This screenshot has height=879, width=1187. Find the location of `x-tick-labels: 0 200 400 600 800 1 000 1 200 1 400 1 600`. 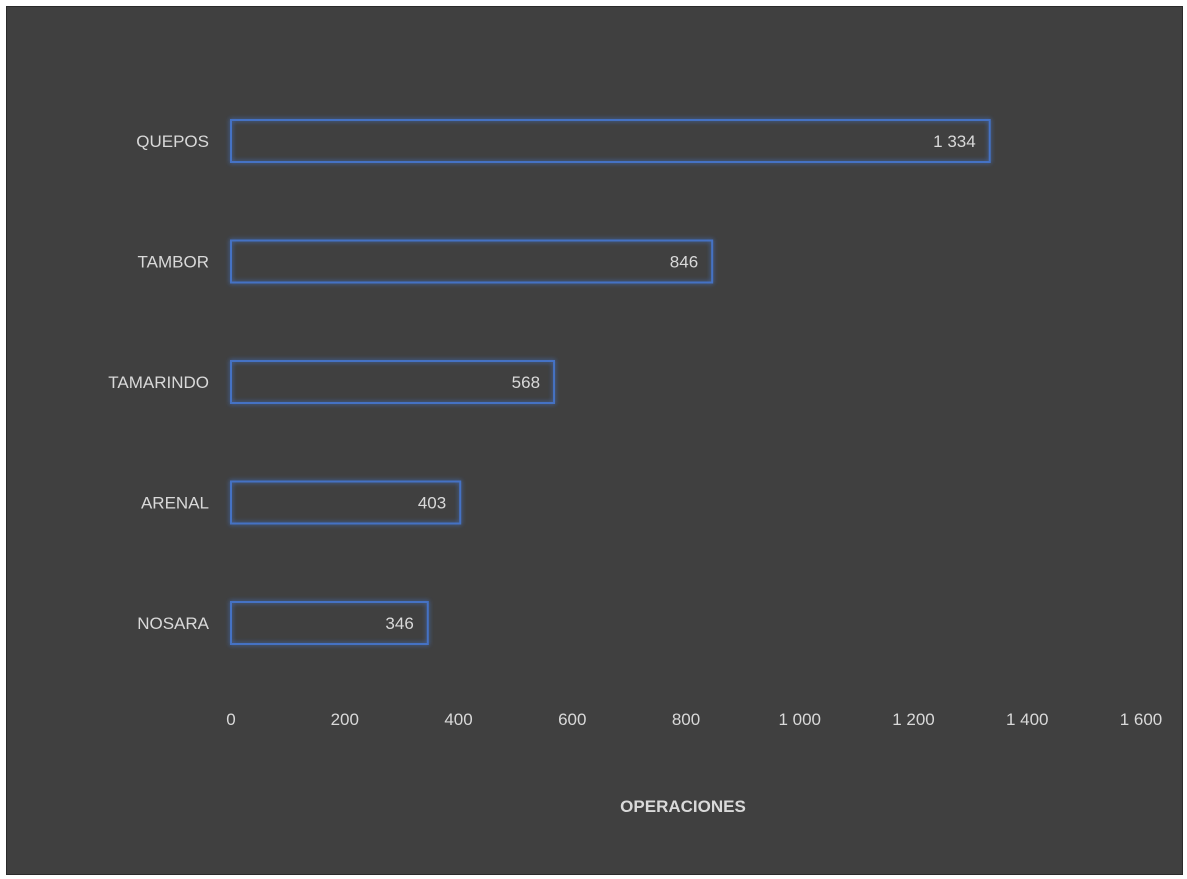

x-tick-labels: 0 200 400 600 800 1 000 1 200 1 400 1 600 is located at coordinates (694, 719).